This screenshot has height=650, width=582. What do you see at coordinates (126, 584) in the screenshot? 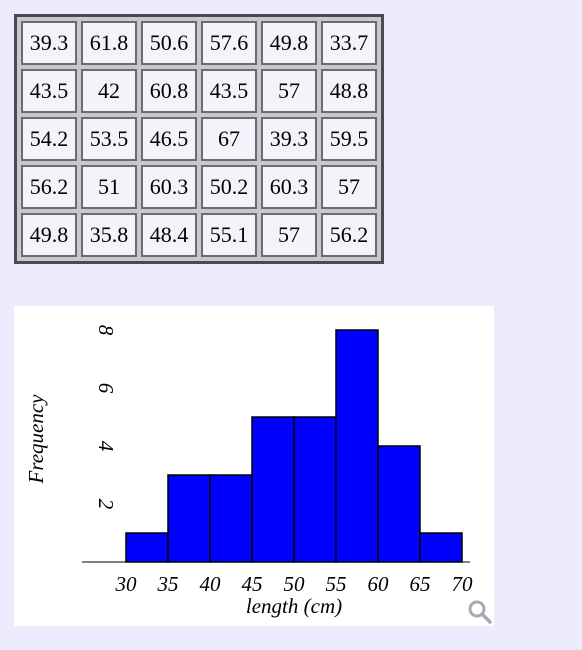
I see `x-tick-label: 30` at bounding box center [126, 584].